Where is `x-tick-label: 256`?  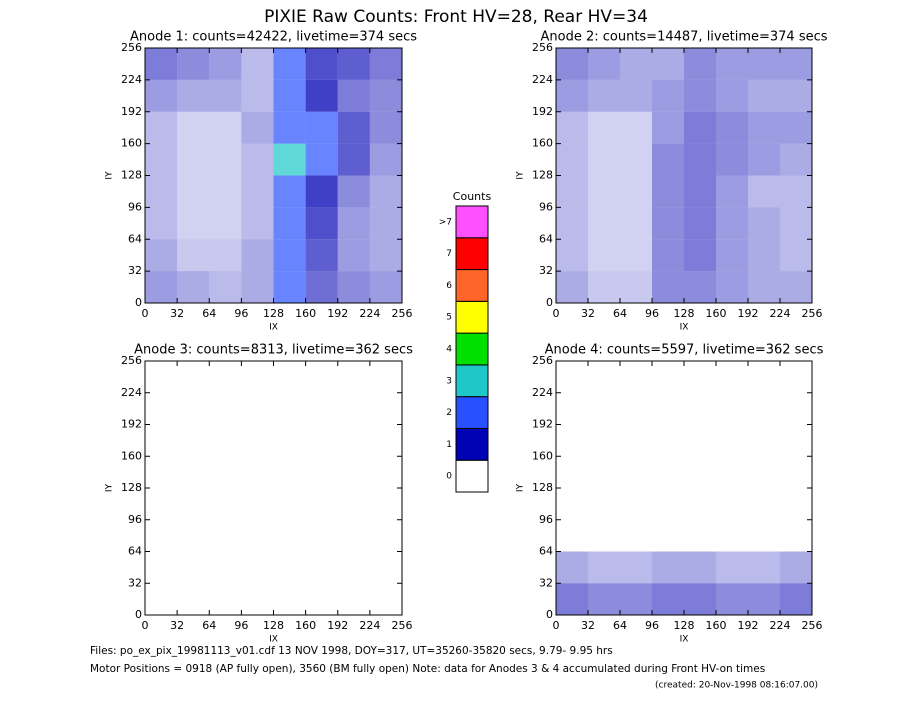
x-tick-label: 256 is located at coordinates (402, 625).